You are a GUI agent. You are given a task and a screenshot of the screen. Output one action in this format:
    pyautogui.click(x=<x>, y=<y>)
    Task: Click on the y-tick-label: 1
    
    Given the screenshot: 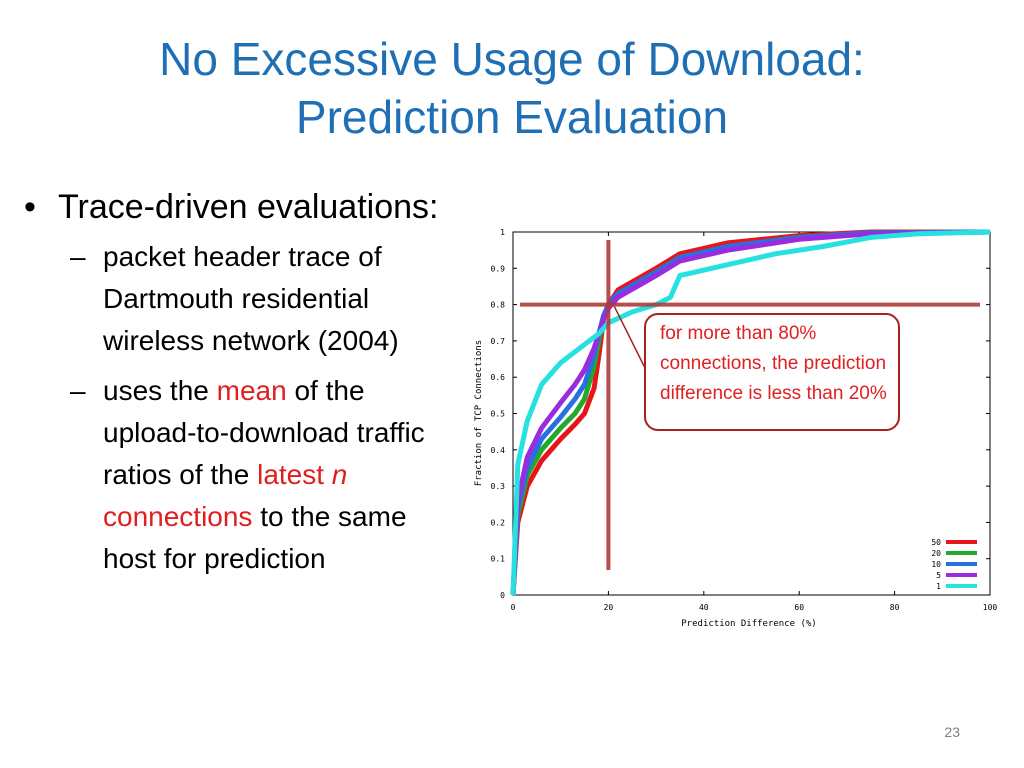 What is the action you would take?
    pyautogui.click(x=502, y=232)
    